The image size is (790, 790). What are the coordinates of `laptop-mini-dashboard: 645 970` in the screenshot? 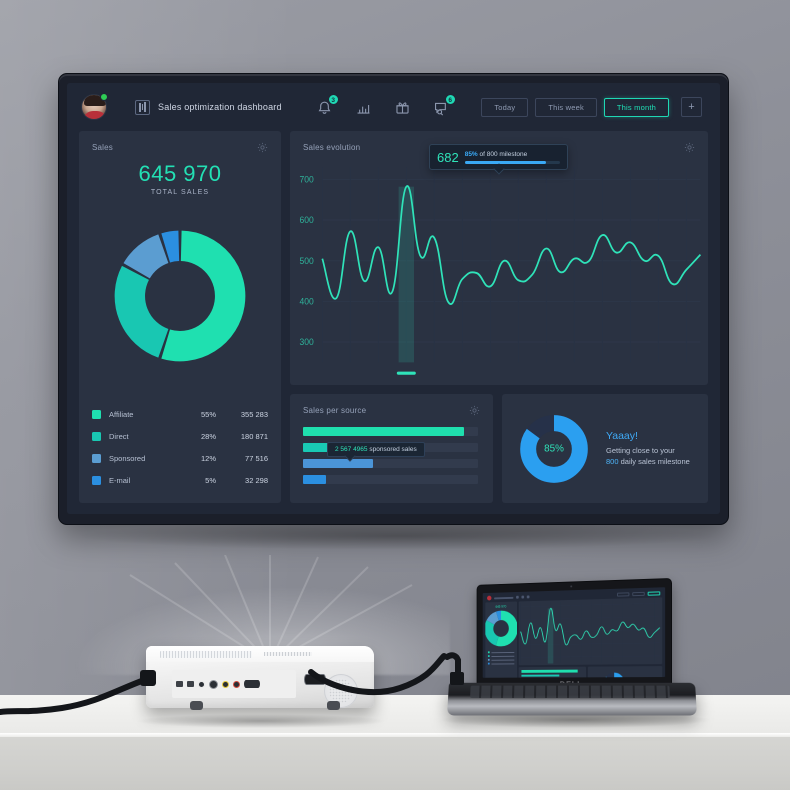 It's located at (574, 632).